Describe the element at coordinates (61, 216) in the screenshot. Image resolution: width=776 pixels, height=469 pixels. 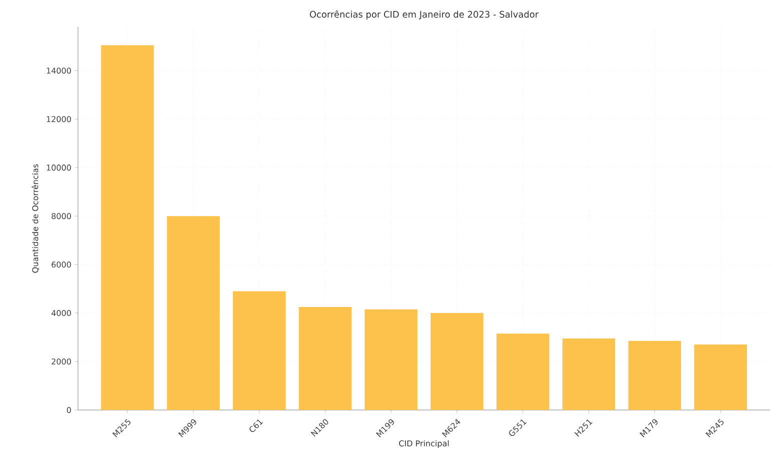
I see `y-tick-label: 8000` at that location.